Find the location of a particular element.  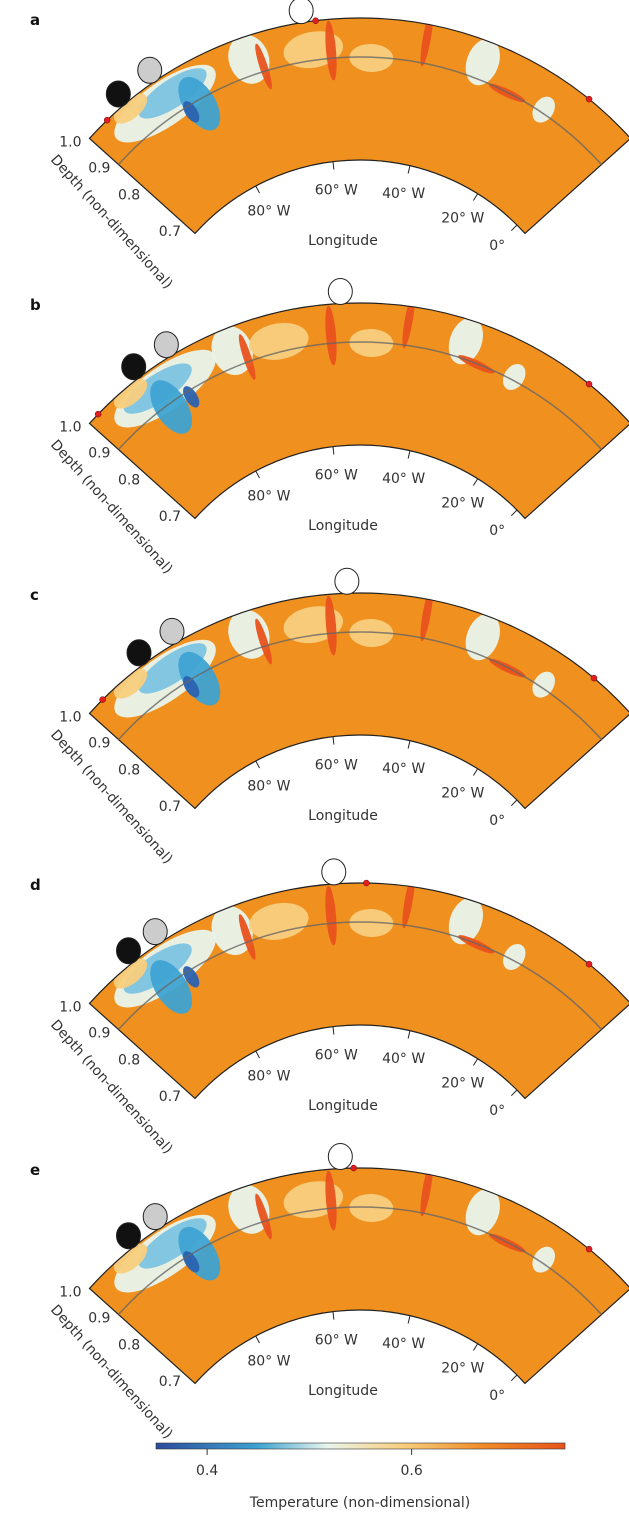

panel-label: d is located at coordinates (35, 885).